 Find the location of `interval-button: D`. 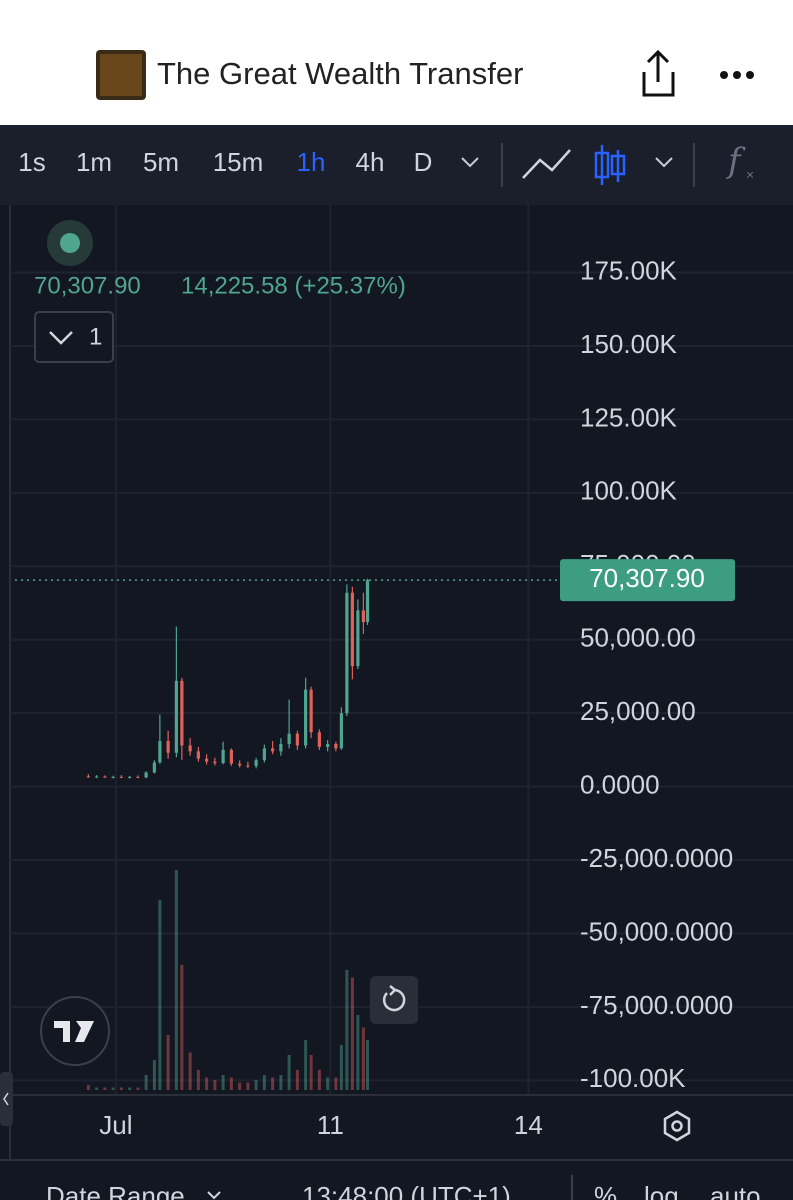

interval-button: D is located at coordinates (423, 162).